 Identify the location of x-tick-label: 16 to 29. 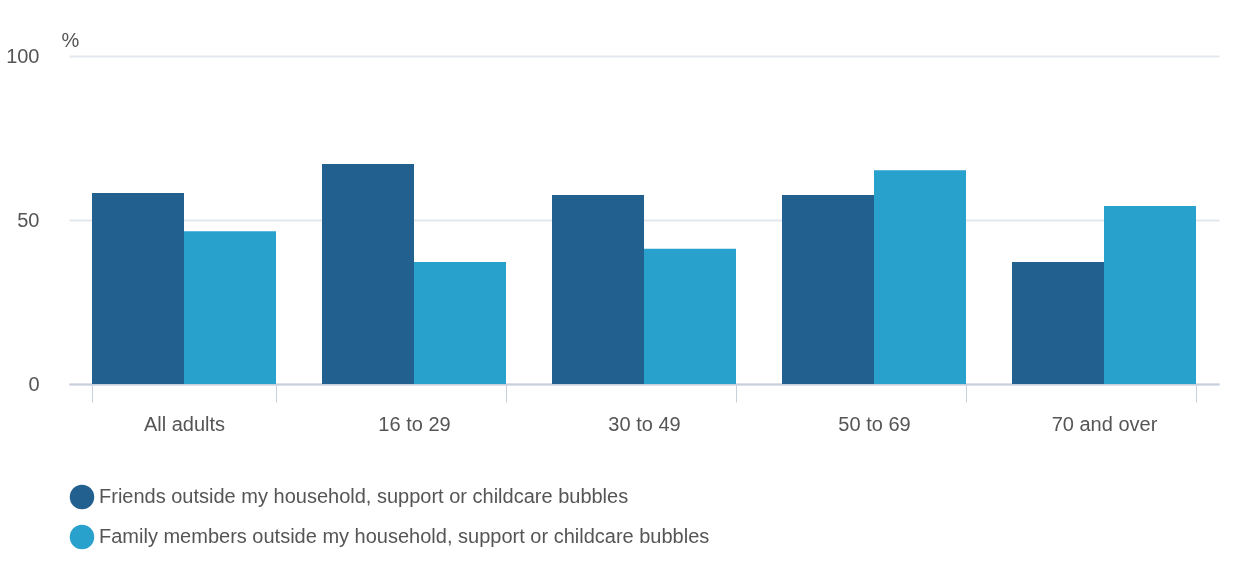
(414, 423).